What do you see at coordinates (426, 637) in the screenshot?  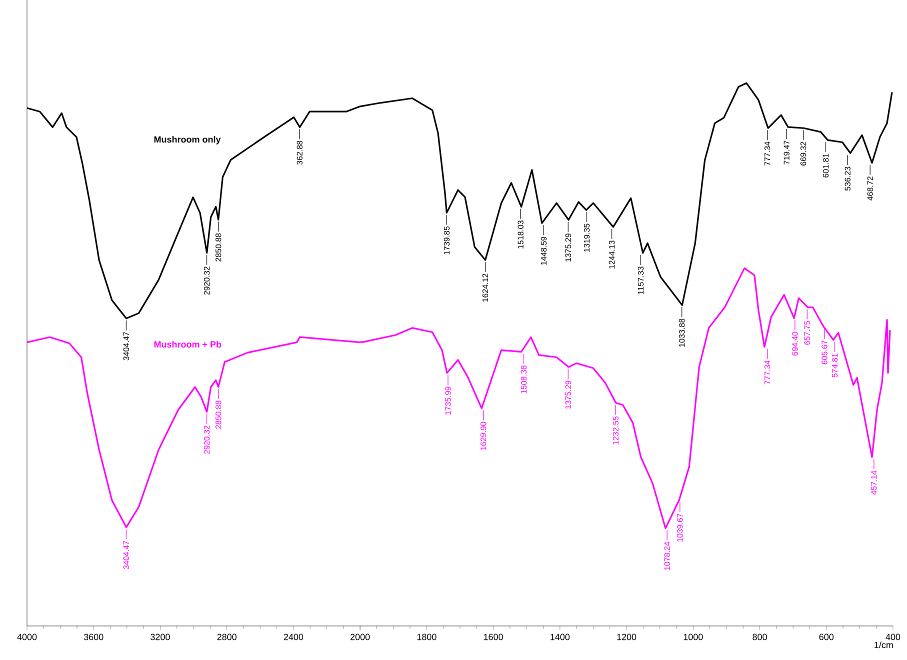 I see `x-tick-label: 1800` at bounding box center [426, 637].